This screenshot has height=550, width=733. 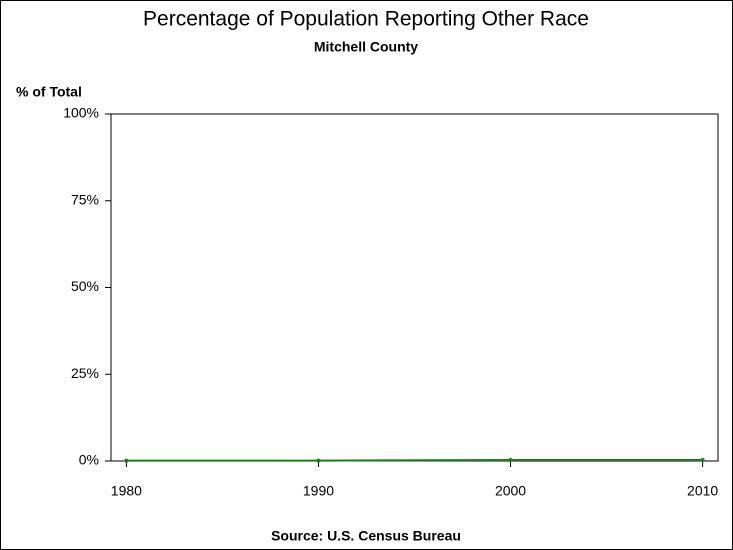 What do you see at coordinates (85, 373) in the screenshot?
I see `y-tick-label: 25%` at bounding box center [85, 373].